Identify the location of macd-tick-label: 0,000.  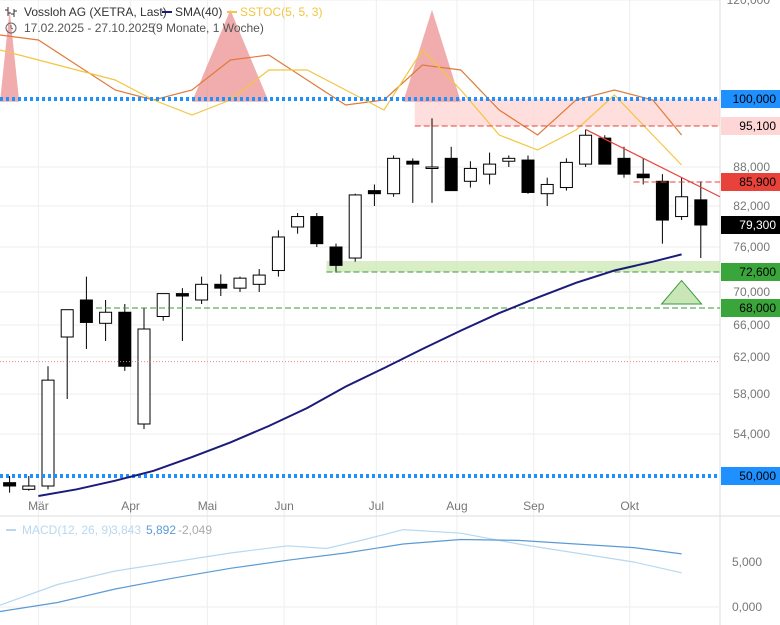
(747, 607).